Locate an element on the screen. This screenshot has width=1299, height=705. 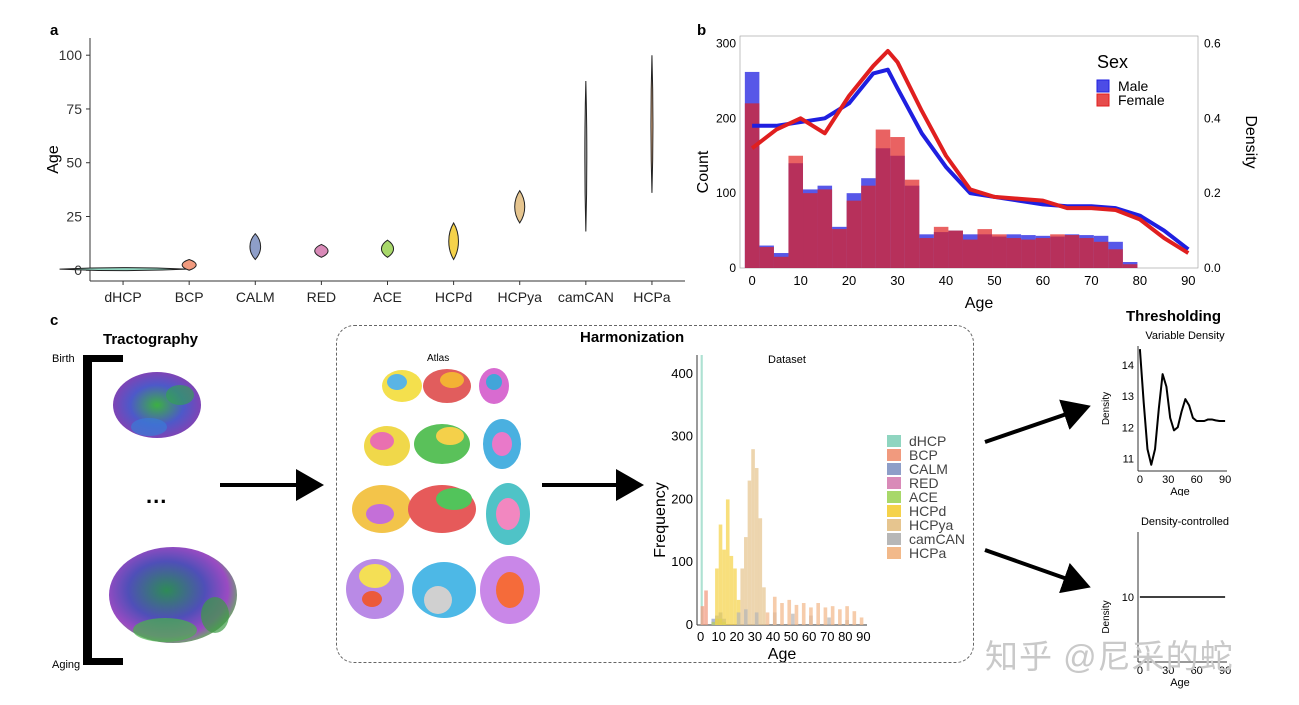
legend-swatch-HCPya is located at coordinates (894, 525).